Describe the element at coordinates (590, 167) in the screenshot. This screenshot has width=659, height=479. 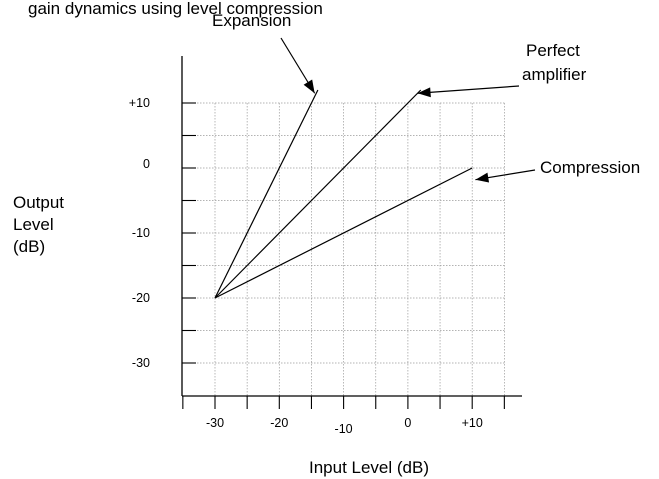
I see `annotation-compression-text: Compression` at that location.